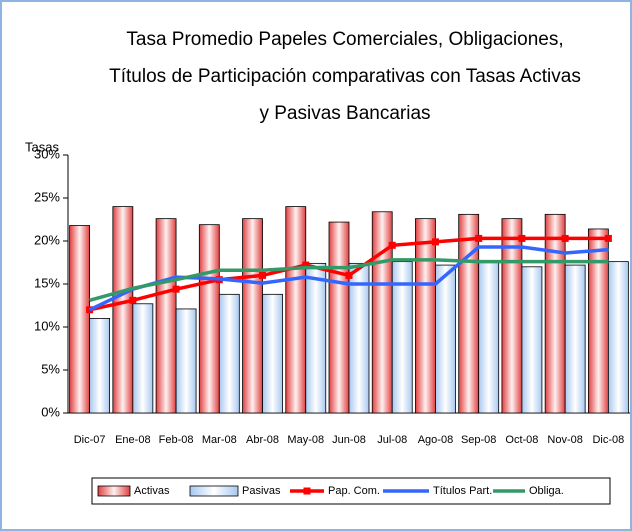 This screenshot has height=531, width=632. What do you see at coordinates (219, 440) in the screenshot?
I see `x-tick-label: Mar-08` at bounding box center [219, 440].